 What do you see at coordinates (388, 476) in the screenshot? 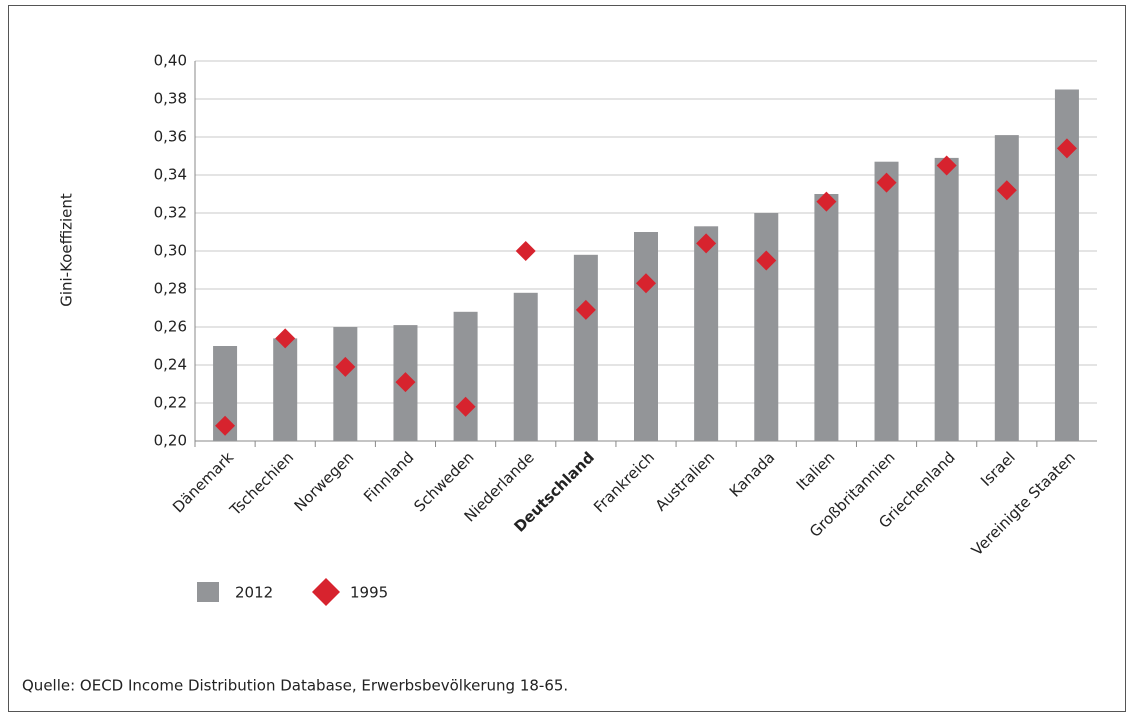
I see `x-tick-label: Finnland` at bounding box center [388, 476].